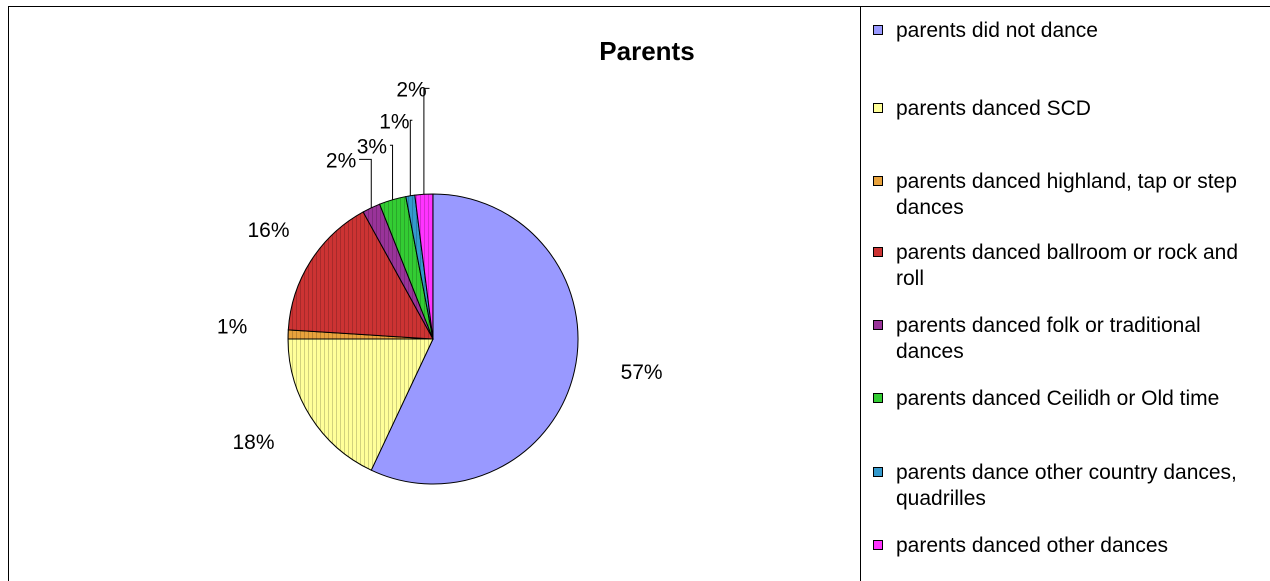 This screenshot has width=1270, height=581. What do you see at coordinates (1058, 398) in the screenshot?
I see `legend-label: parents danced Ceilidh or Old time` at bounding box center [1058, 398].